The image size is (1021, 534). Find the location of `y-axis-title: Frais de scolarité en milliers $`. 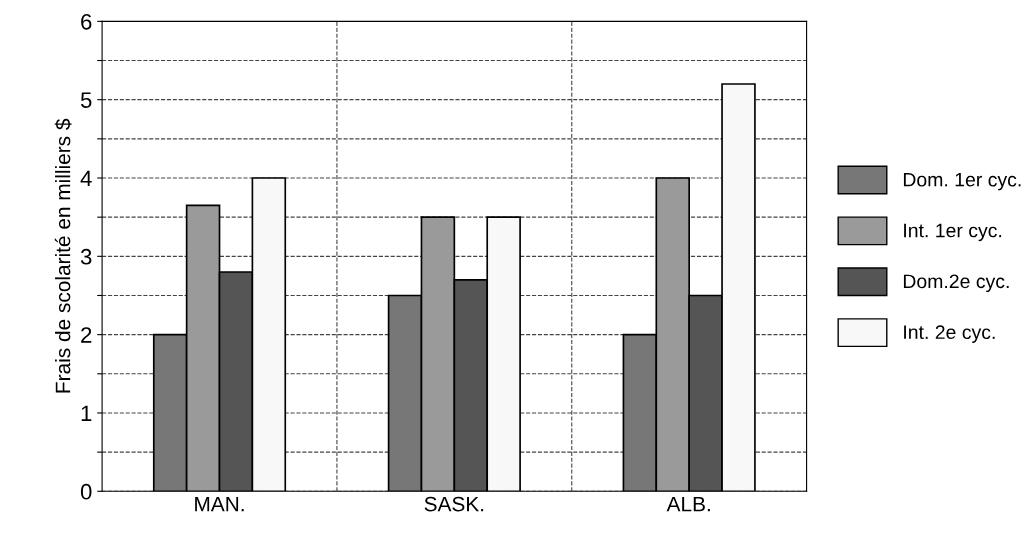

y-axis-title: Frais de scolarité en milliers $ is located at coordinates (63, 255).